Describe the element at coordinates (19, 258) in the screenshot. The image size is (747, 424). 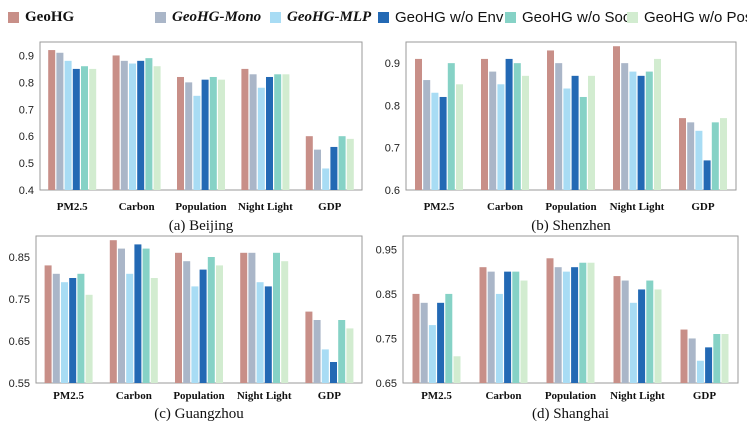
I see `y-tick-label: 0.85` at that location.